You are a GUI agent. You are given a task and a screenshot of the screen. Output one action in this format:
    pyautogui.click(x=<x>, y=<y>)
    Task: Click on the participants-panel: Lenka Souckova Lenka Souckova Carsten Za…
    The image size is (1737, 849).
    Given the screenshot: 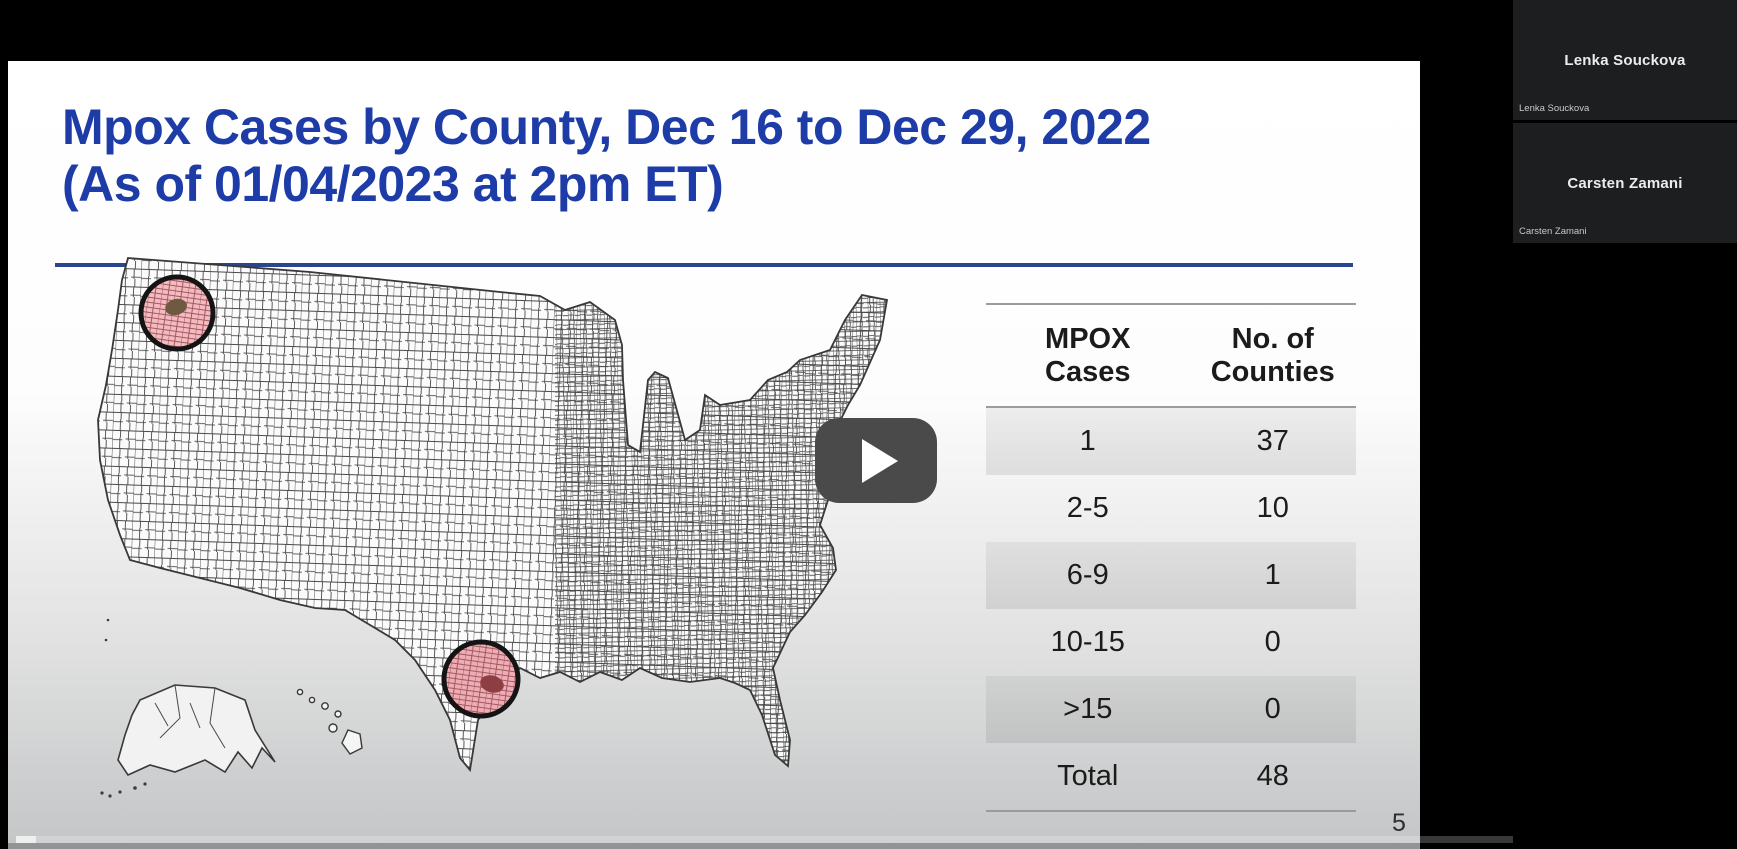 What is the action you would take?
    pyautogui.click(x=1625, y=424)
    